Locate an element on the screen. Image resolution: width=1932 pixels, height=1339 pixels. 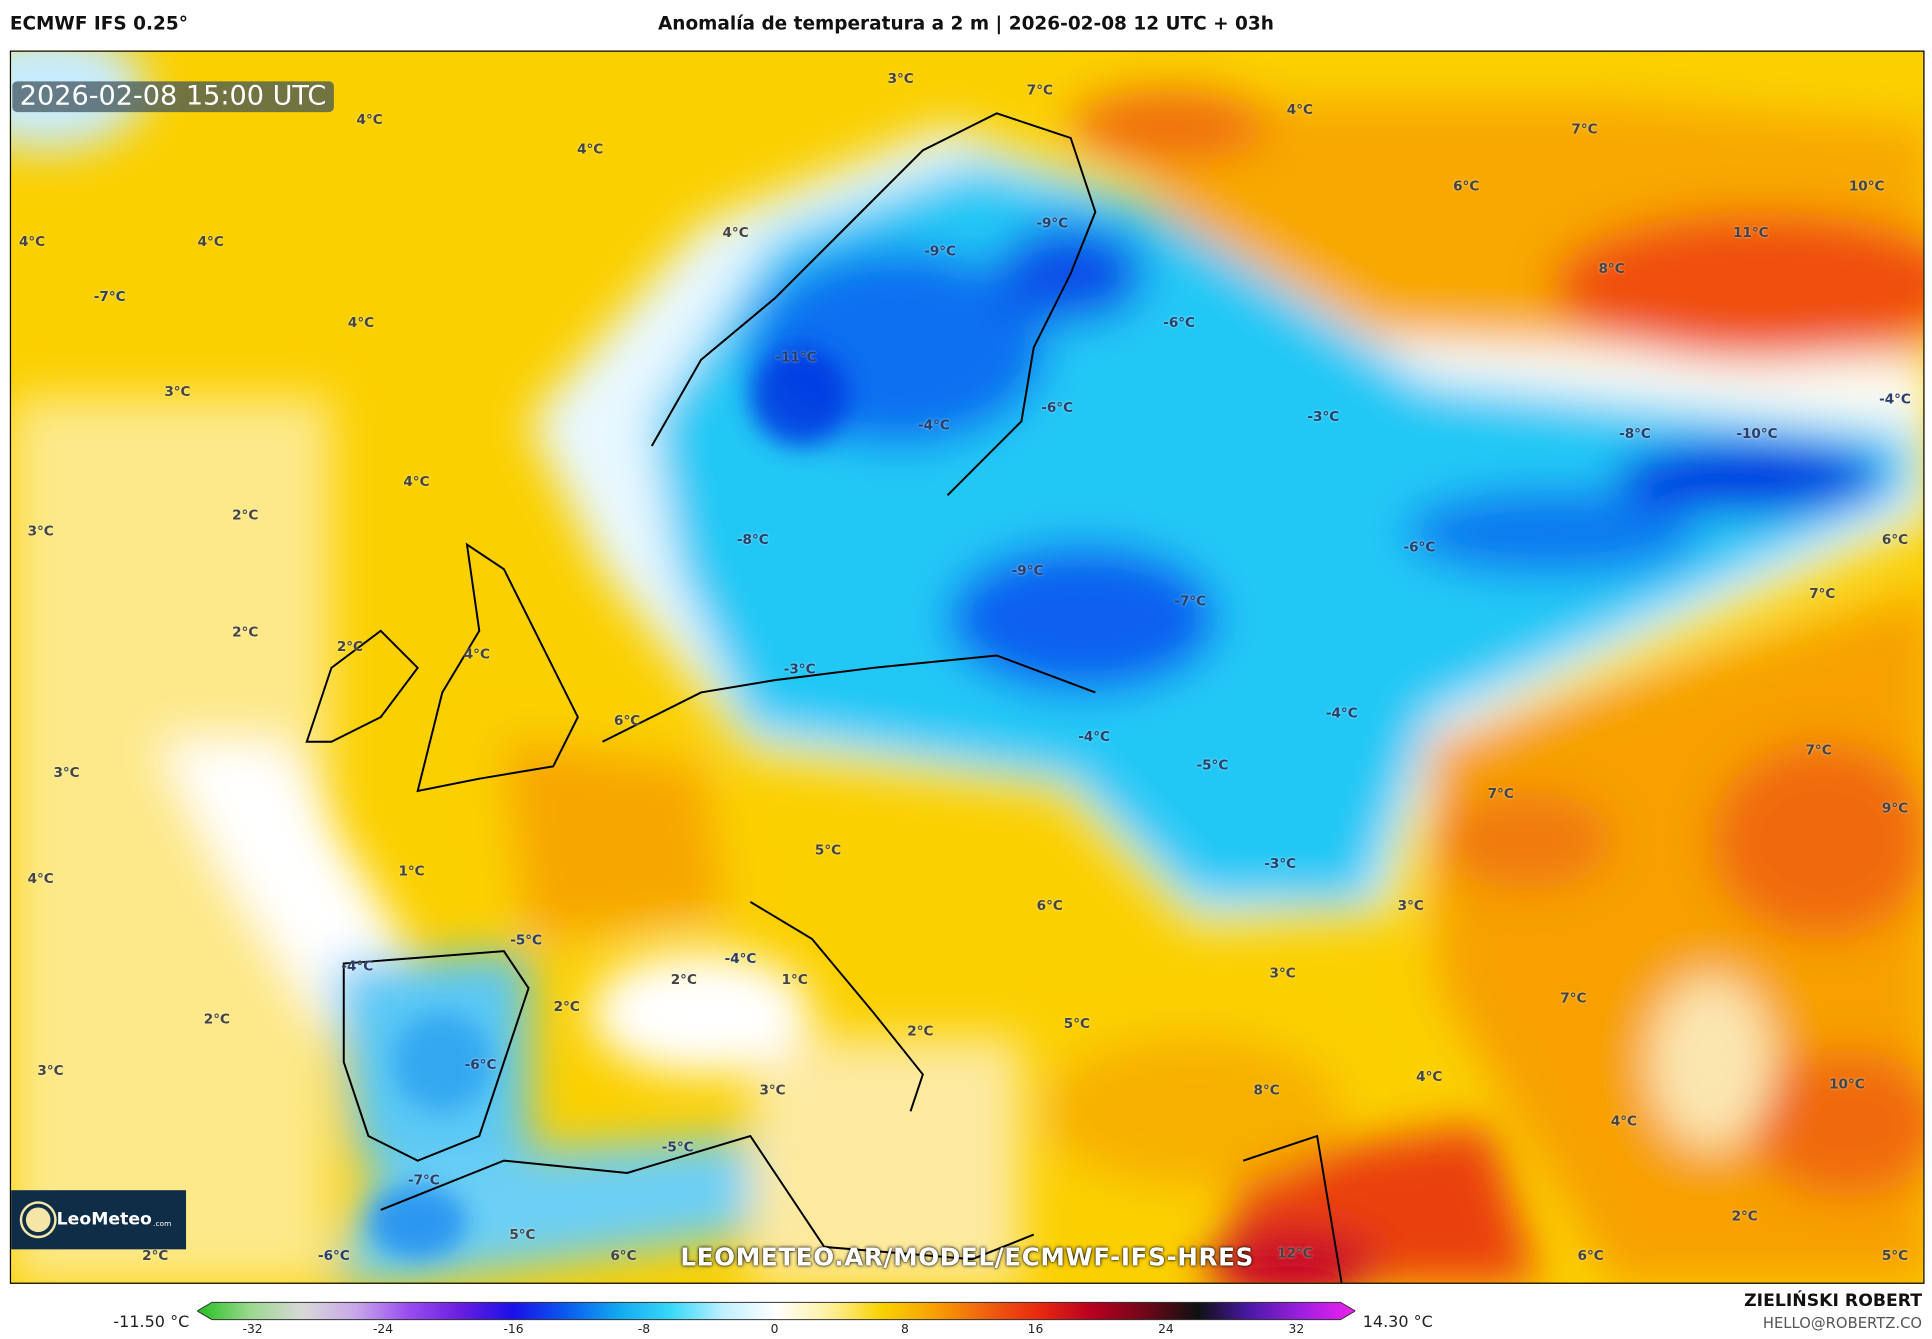
watermark-url: LEOMETEO.AR/MODEL/ECMWF-IFS-HRES is located at coordinates (967, 1256).